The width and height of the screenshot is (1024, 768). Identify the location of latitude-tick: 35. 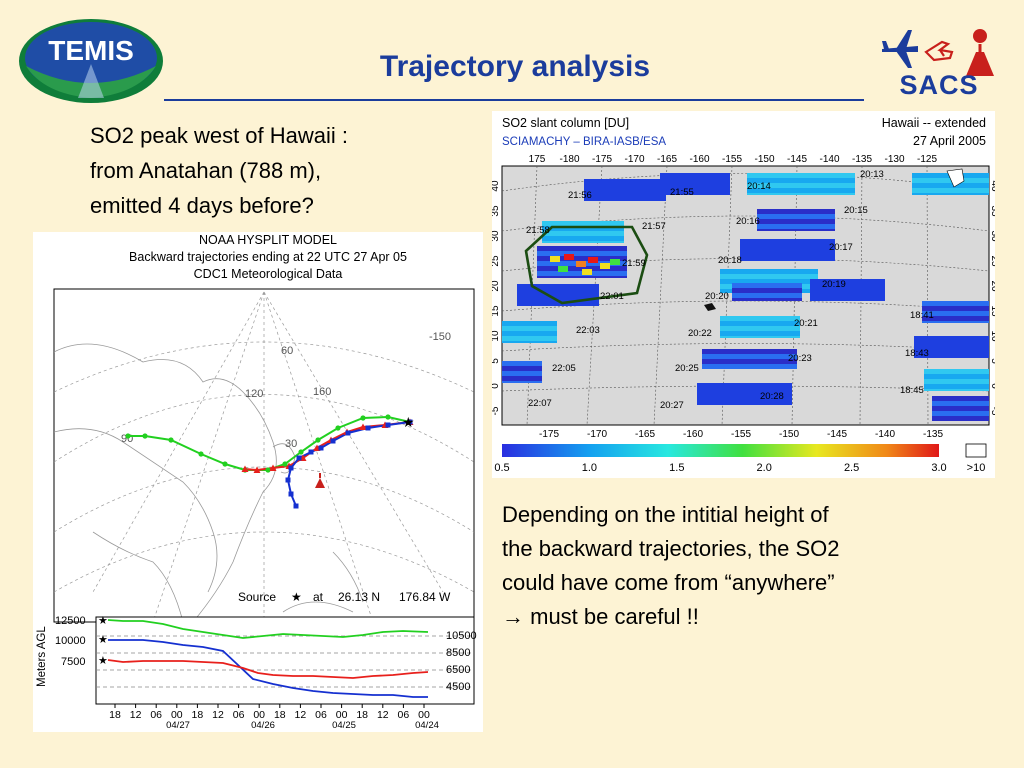
(992, 211).